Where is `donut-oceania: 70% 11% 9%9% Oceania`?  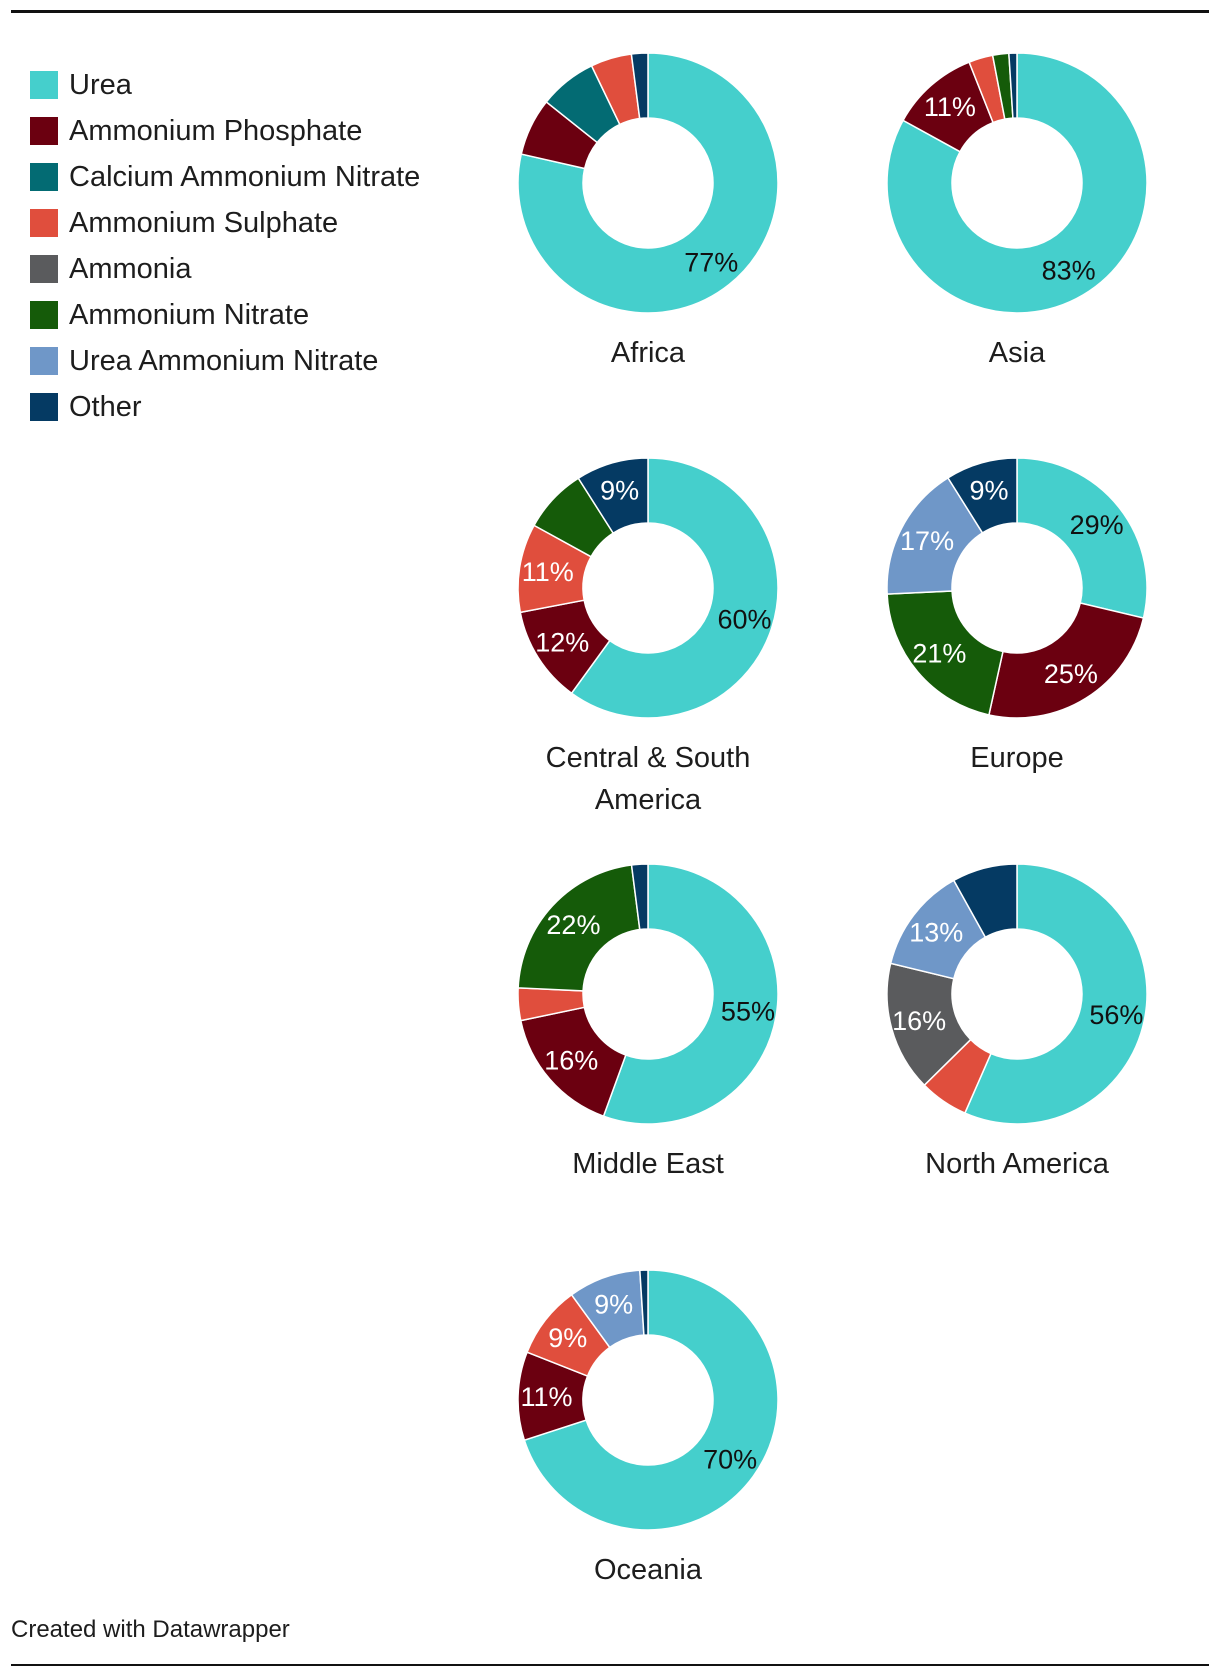 donut-oceania: 70% 11% 9%9% Oceania is located at coordinates (648, 1427).